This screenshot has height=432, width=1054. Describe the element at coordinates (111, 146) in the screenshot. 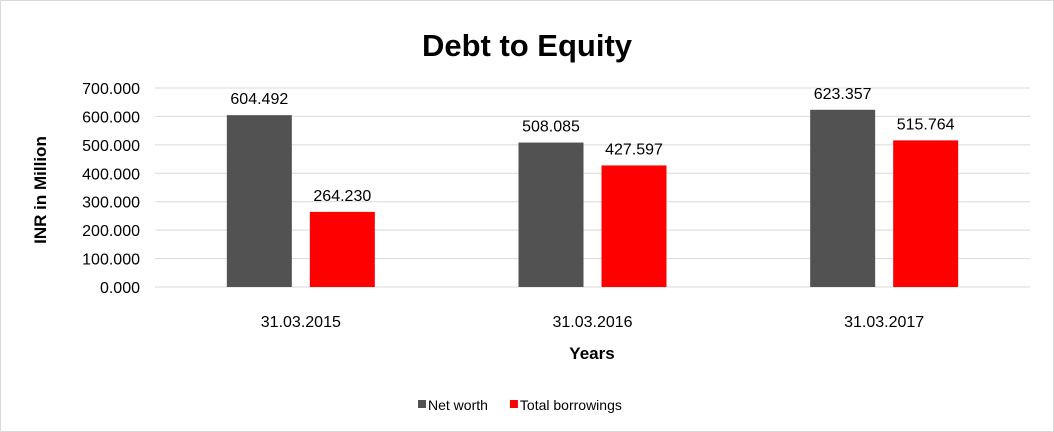

I see `y-tick-label: 500.000` at that location.